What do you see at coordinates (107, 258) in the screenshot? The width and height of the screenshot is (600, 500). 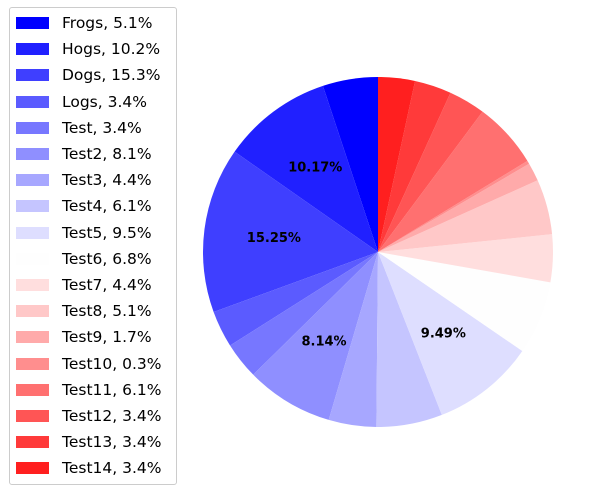 I see `legend-label: Test6, 6.8%` at bounding box center [107, 258].